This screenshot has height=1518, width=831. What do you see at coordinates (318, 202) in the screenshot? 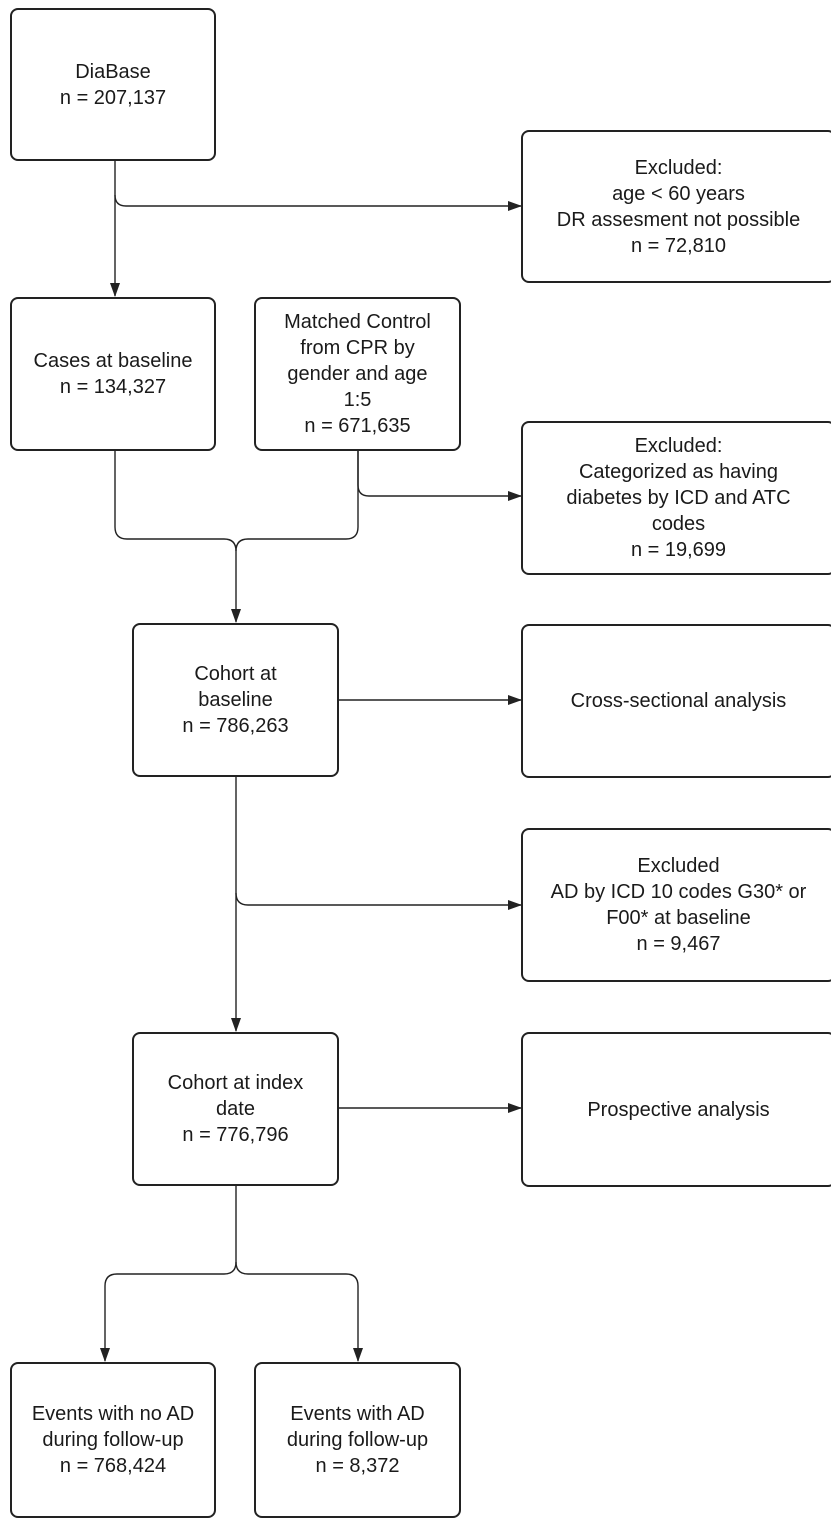
I see `arrow-diabase-to-excluded-age` at bounding box center [318, 202].